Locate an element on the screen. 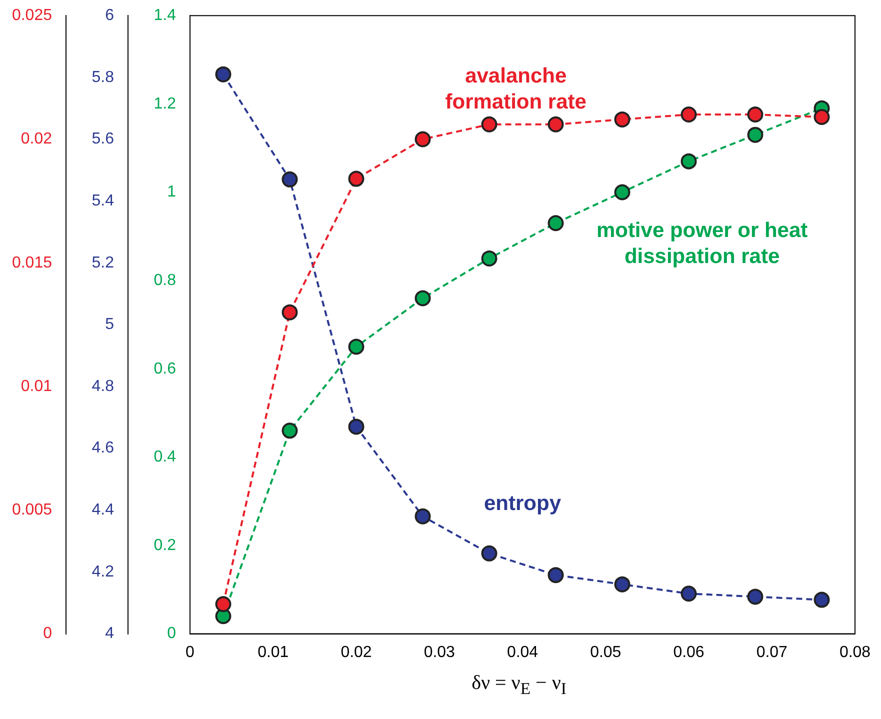 This screenshot has width=881, height=719. x-tick-label: 0.01 is located at coordinates (273, 652).